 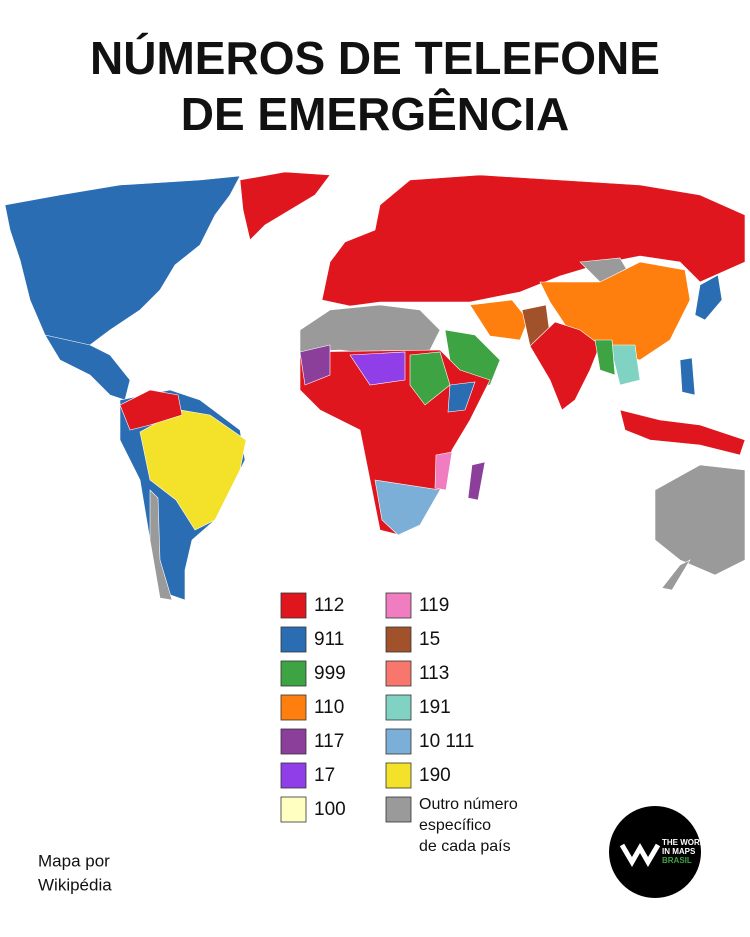 I want to click on legend-label: 17, so click(x=324, y=775).